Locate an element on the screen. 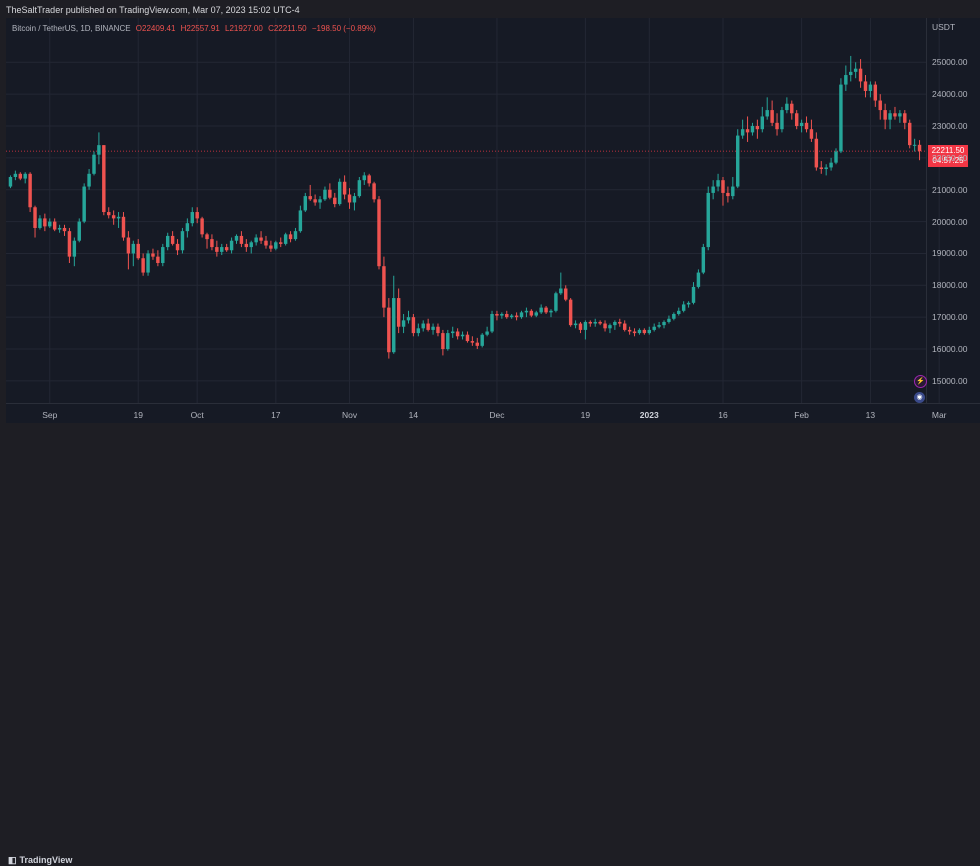 Image resolution: width=980 pixels, height=866 pixels. lightning-event-icon: ⚡ is located at coordinates (920, 381).